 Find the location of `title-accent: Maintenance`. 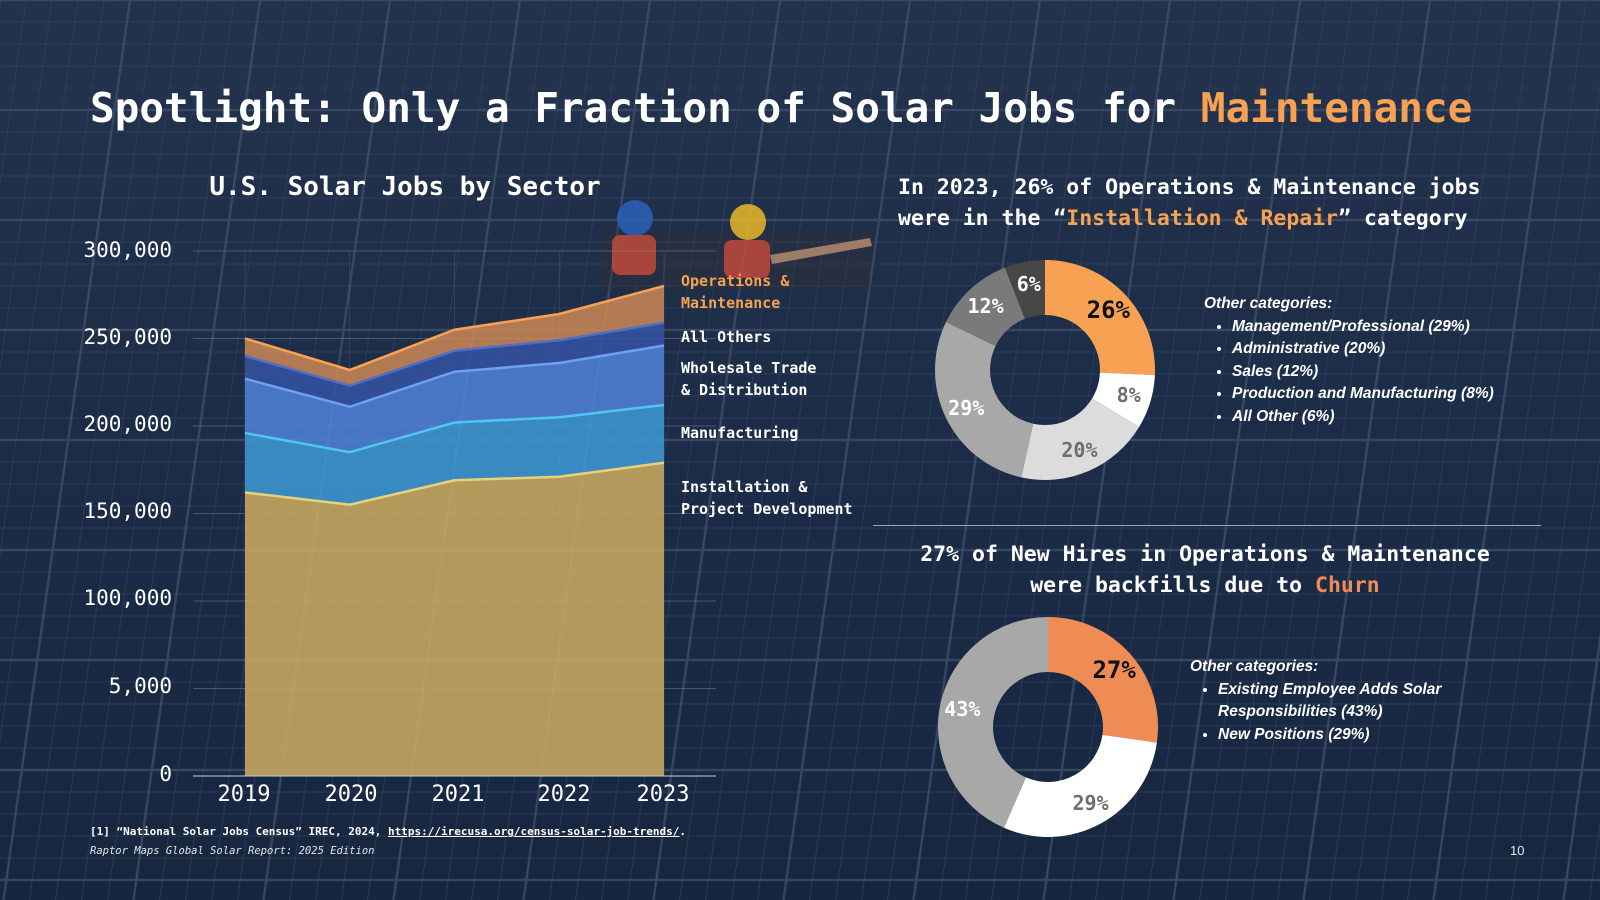

title-accent: Maintenance is located at coordinates (1336, 108).